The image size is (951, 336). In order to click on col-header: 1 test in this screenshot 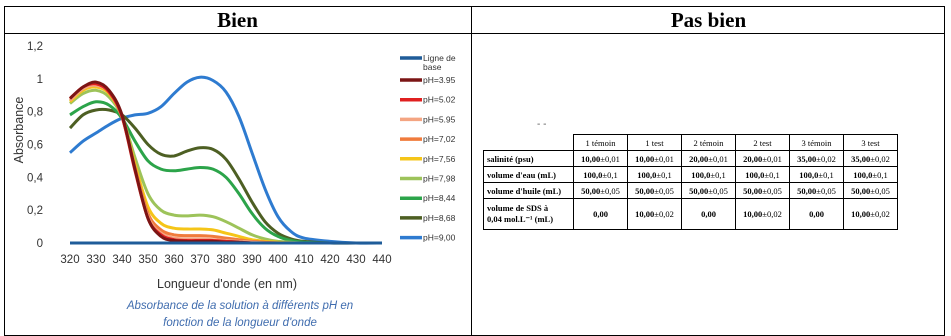, I will do `click(654, 142)`.